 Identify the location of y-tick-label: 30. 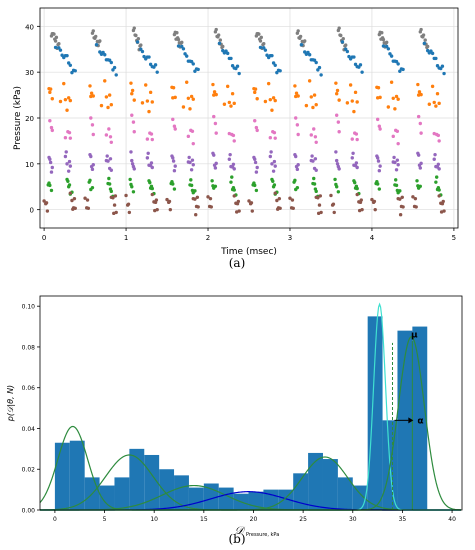
(29, 73).